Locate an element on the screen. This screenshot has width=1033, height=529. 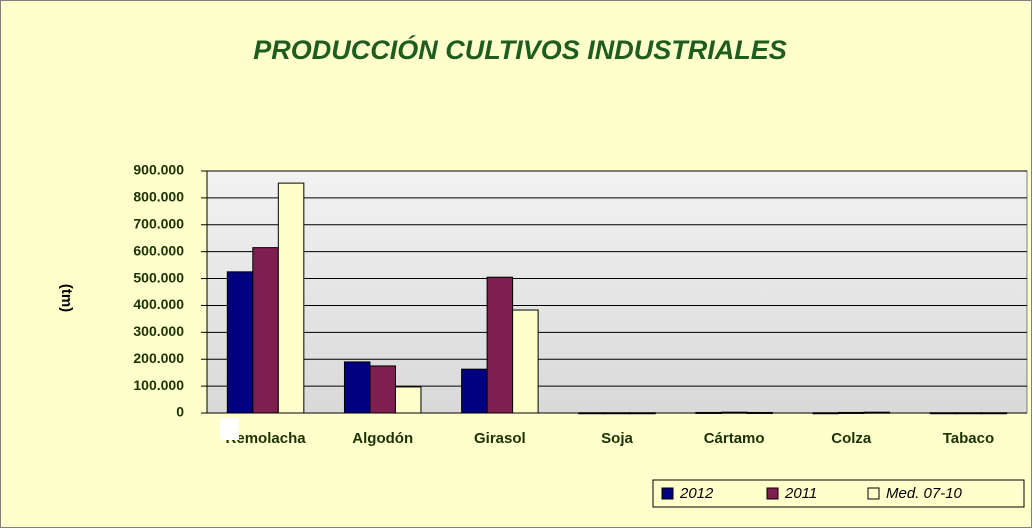
legend: 2012 2011 Med. 07-10 is located at coordinates (838, 493).